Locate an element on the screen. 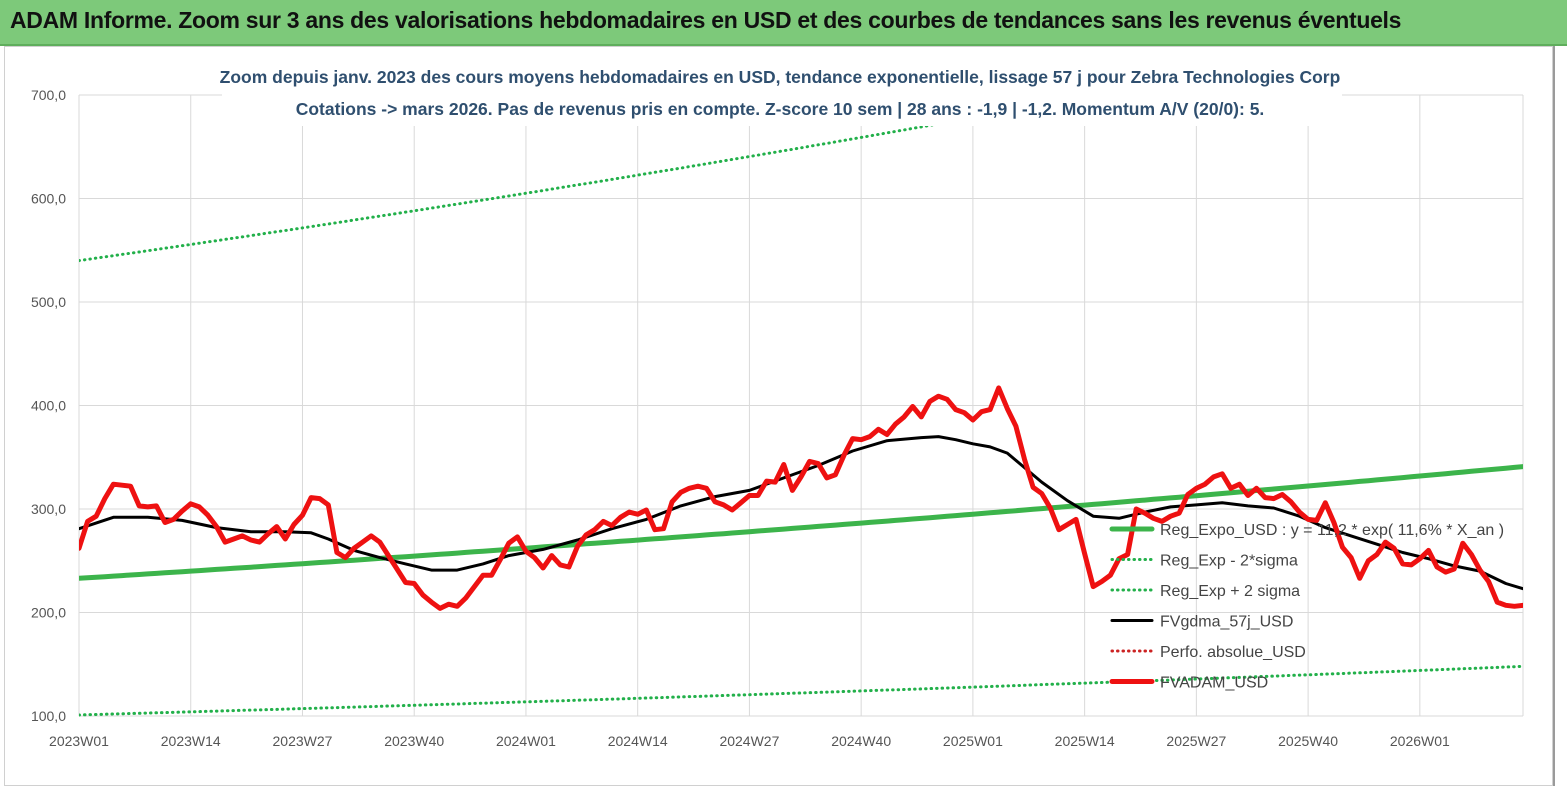 This screenshot has height=792, width=1567. x-tick-label: 2024W27 is located at coordinates (749, 741).